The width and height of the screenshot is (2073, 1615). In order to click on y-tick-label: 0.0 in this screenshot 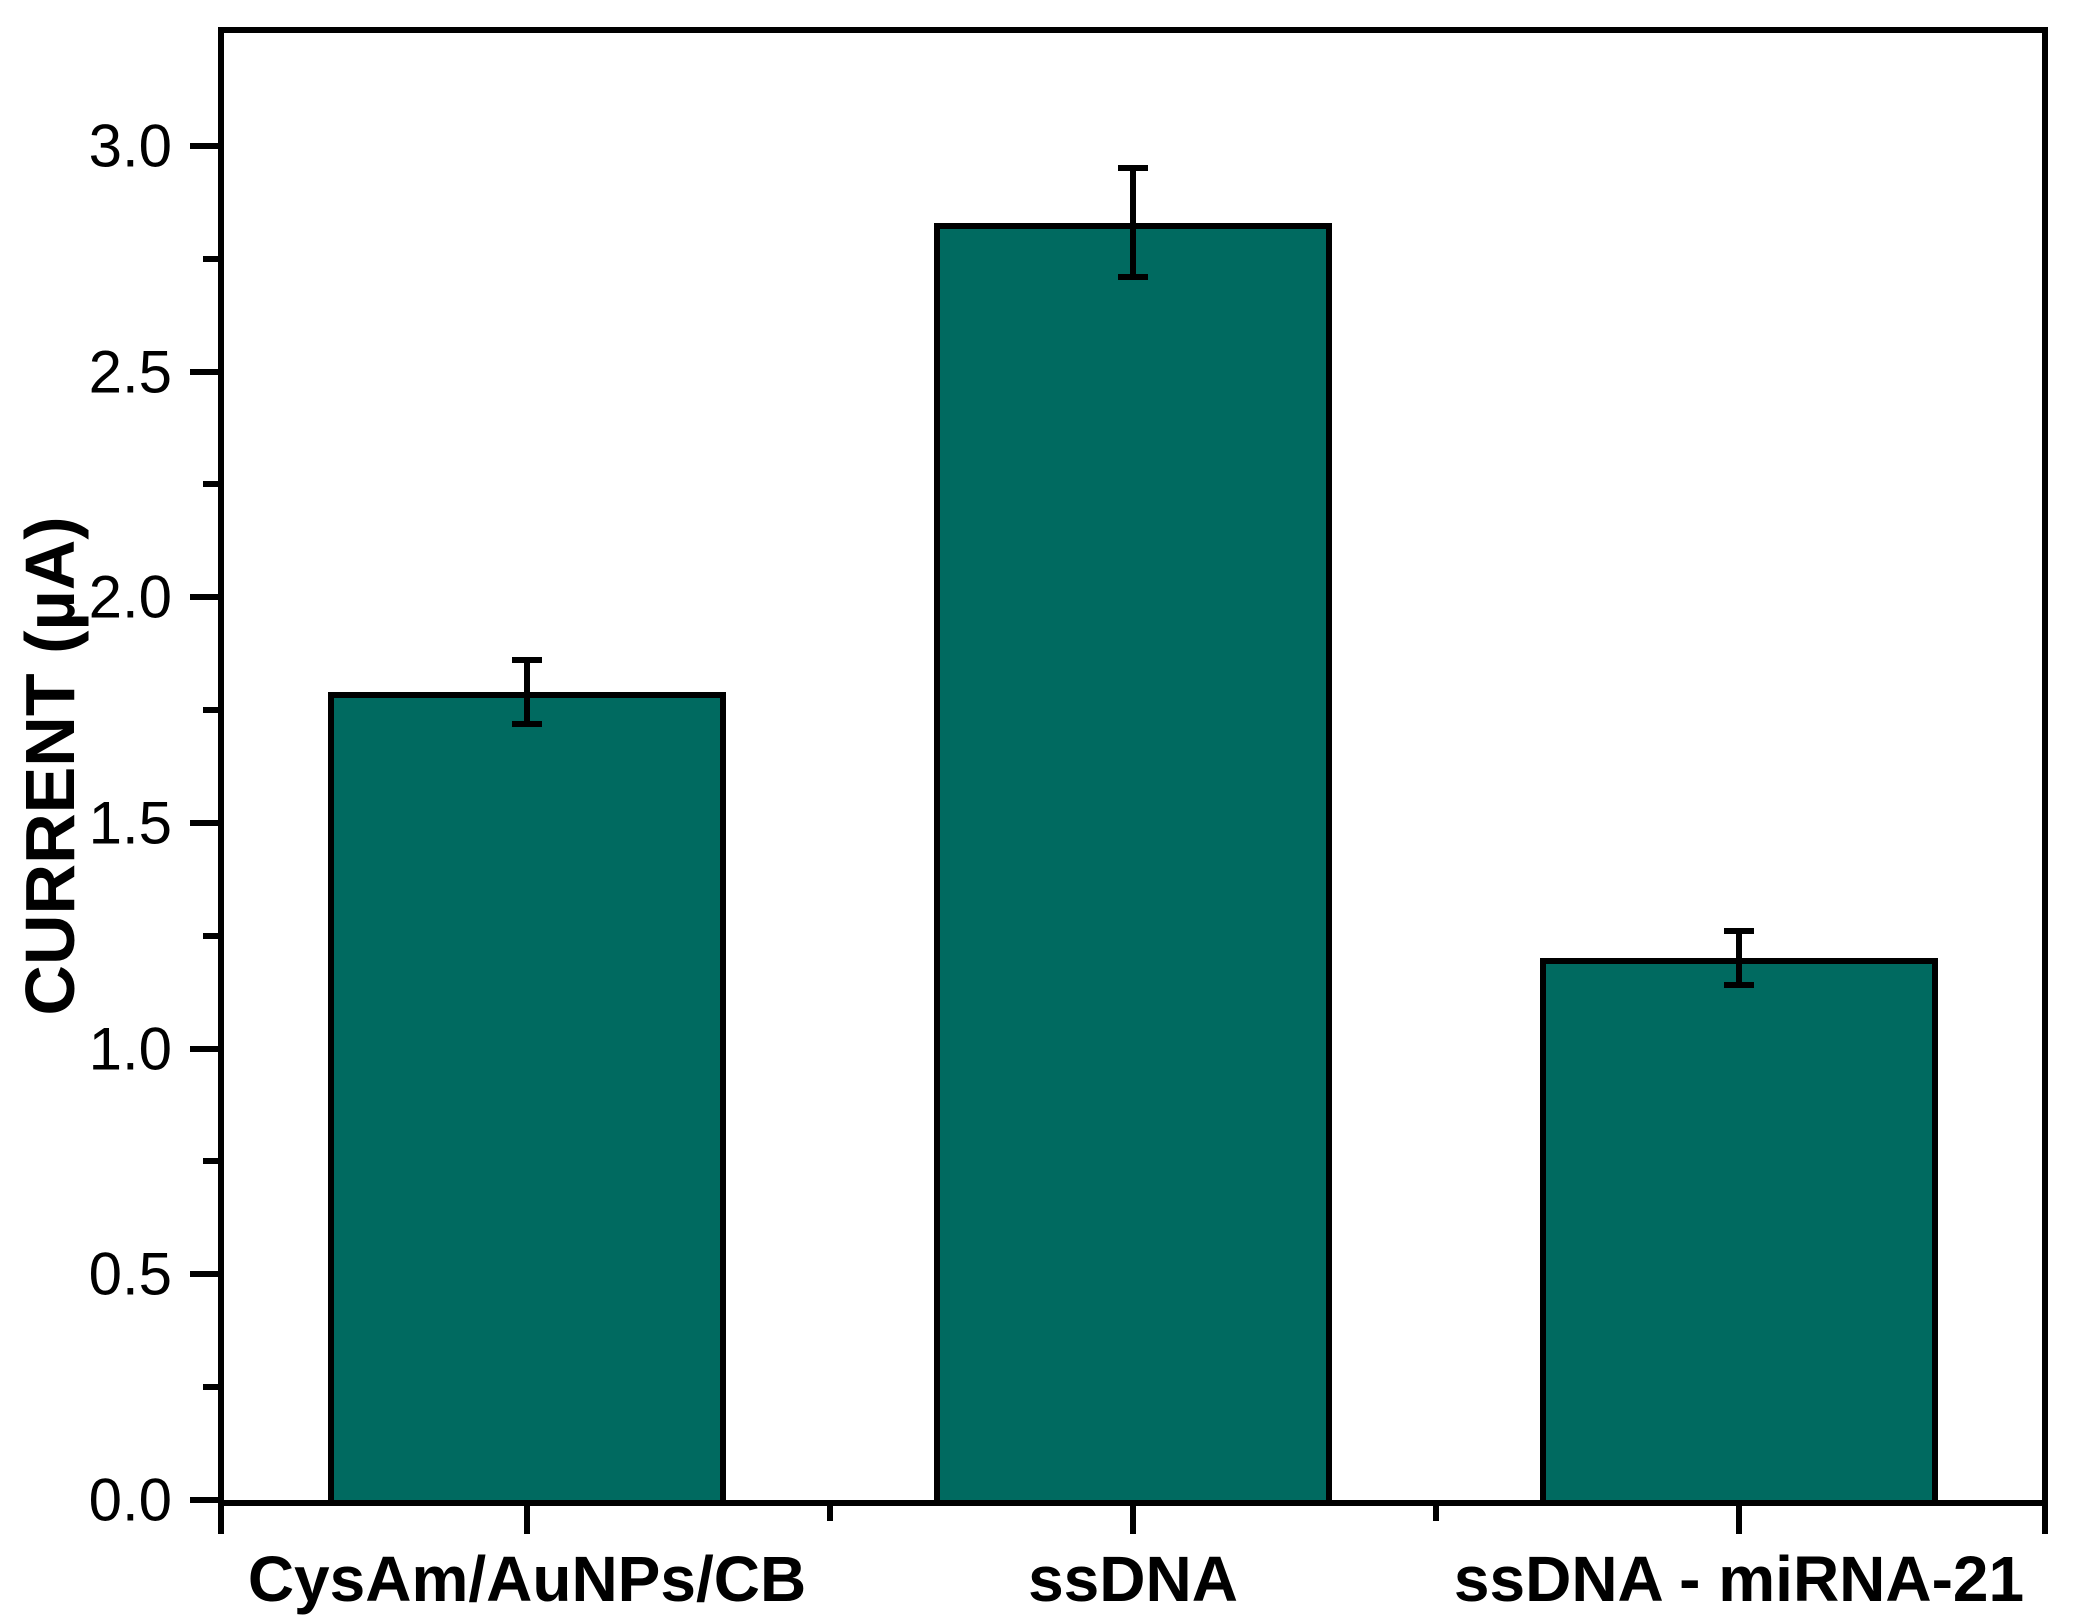, I will do `click(130, 1500)`.